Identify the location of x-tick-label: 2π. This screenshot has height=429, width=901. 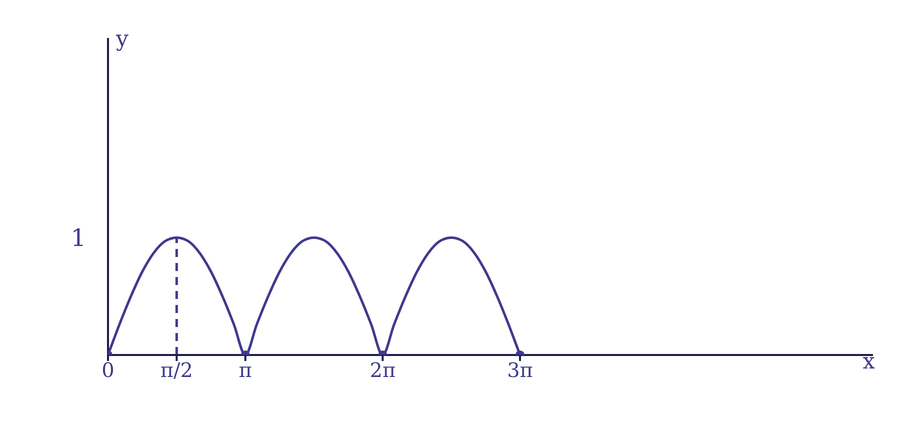
(383, 370).